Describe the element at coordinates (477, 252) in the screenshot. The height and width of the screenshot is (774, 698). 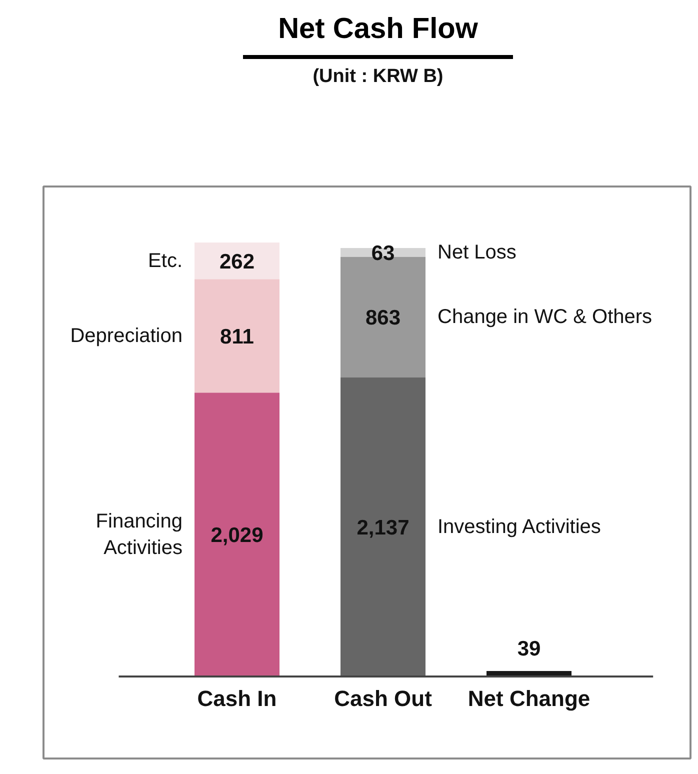
I see `series-label: Net Loss` at that location.